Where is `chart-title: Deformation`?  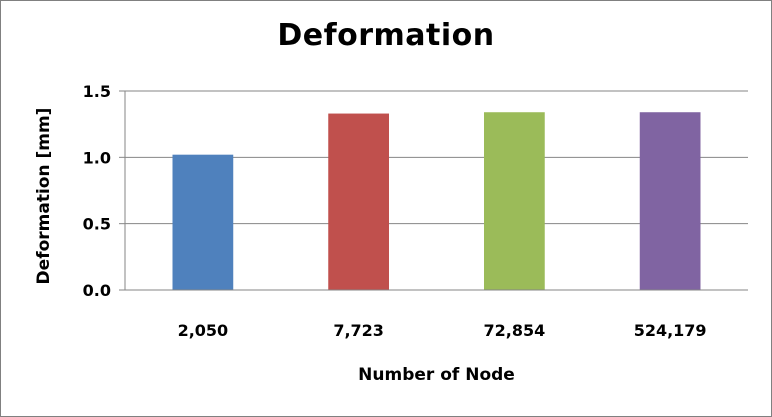
chart-title: Deformation is located at coordinates (386, 35).